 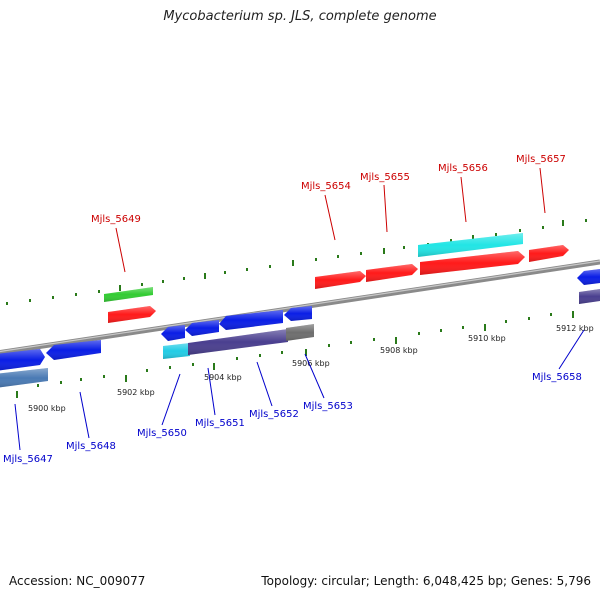 I want to click on tick-label: 5900 kbp, so click(x=47, y=408).